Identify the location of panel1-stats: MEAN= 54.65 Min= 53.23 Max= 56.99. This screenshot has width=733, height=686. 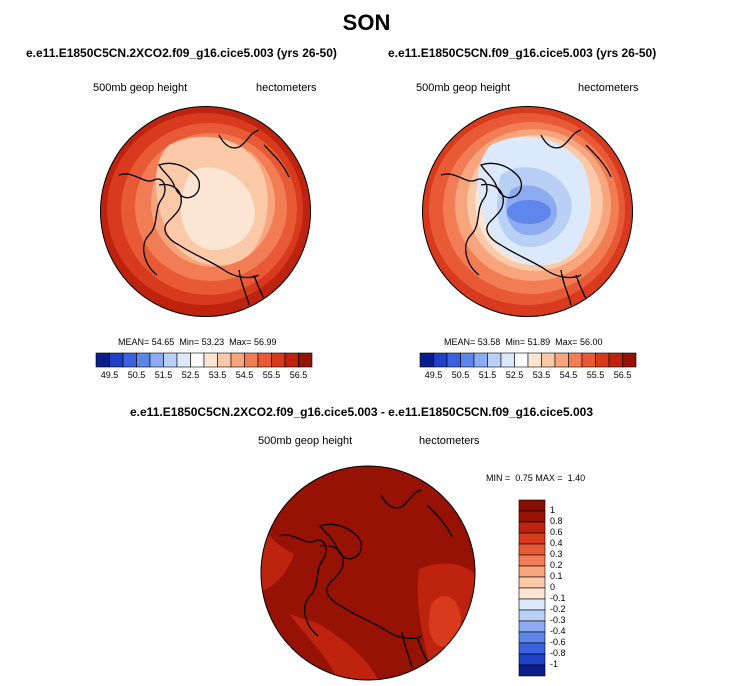
(197, 342).